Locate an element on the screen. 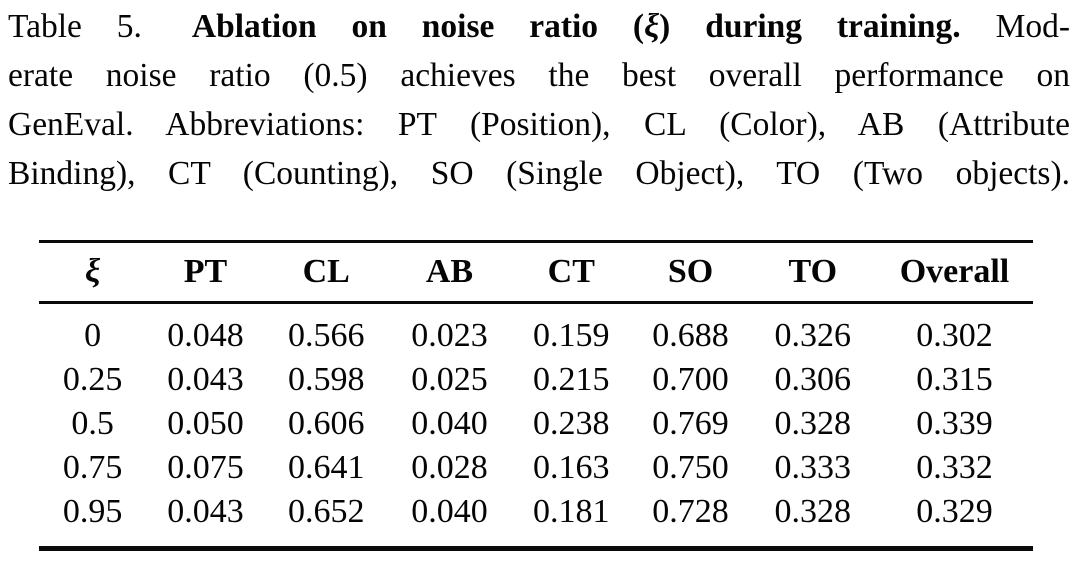  table-cell: 0.159 is located at coordinates (571, 335).